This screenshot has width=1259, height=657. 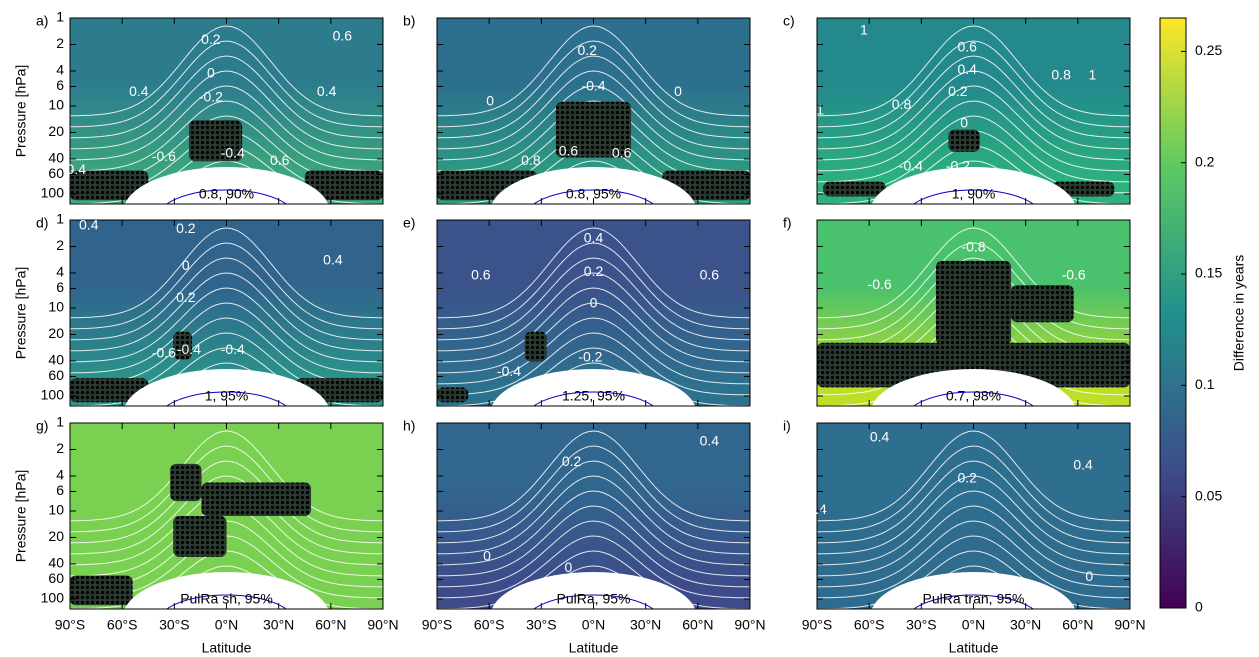 I want to click on panel: 0.4 0.6 0.6 0.2 0 -0.4 -0.2 e) 1.25, 95%, so click(x=577, y=311).